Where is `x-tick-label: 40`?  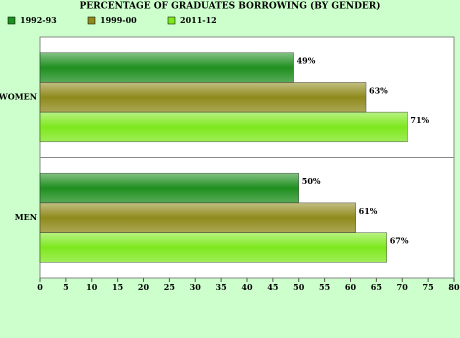 x-tick-label: 40 is located at coordinates (247, 287).